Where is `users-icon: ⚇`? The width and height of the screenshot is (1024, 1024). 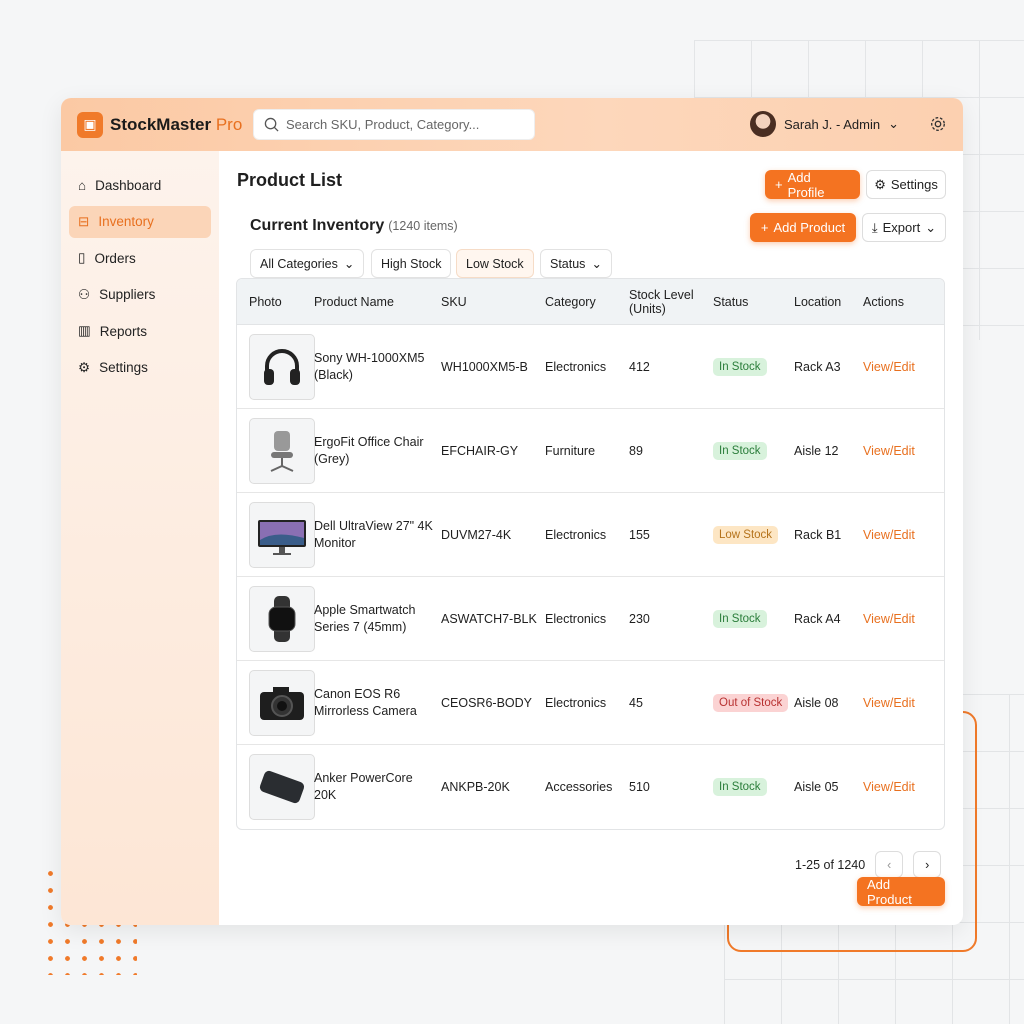
users-icon: ⚇ is located at coordinates (84, 294).